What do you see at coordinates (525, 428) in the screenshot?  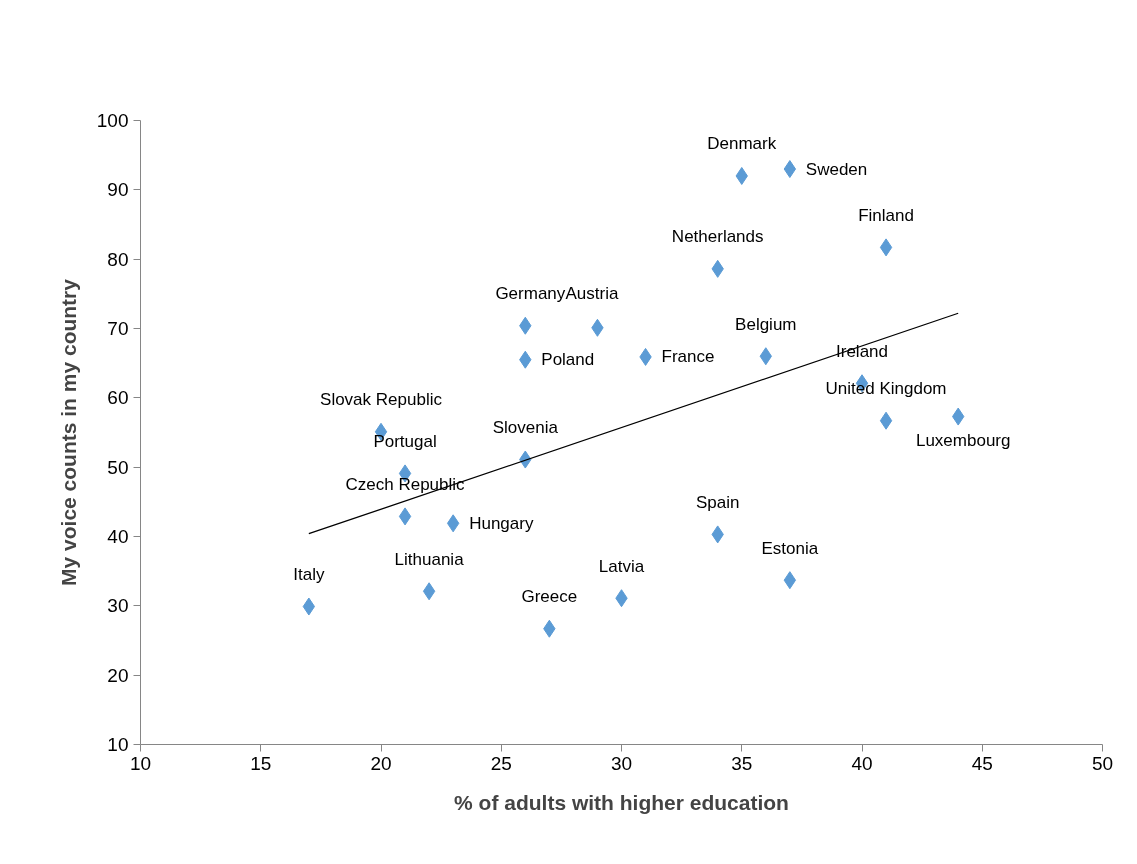 I see `annotation: Slovenia` at bounding box center [525, 428].